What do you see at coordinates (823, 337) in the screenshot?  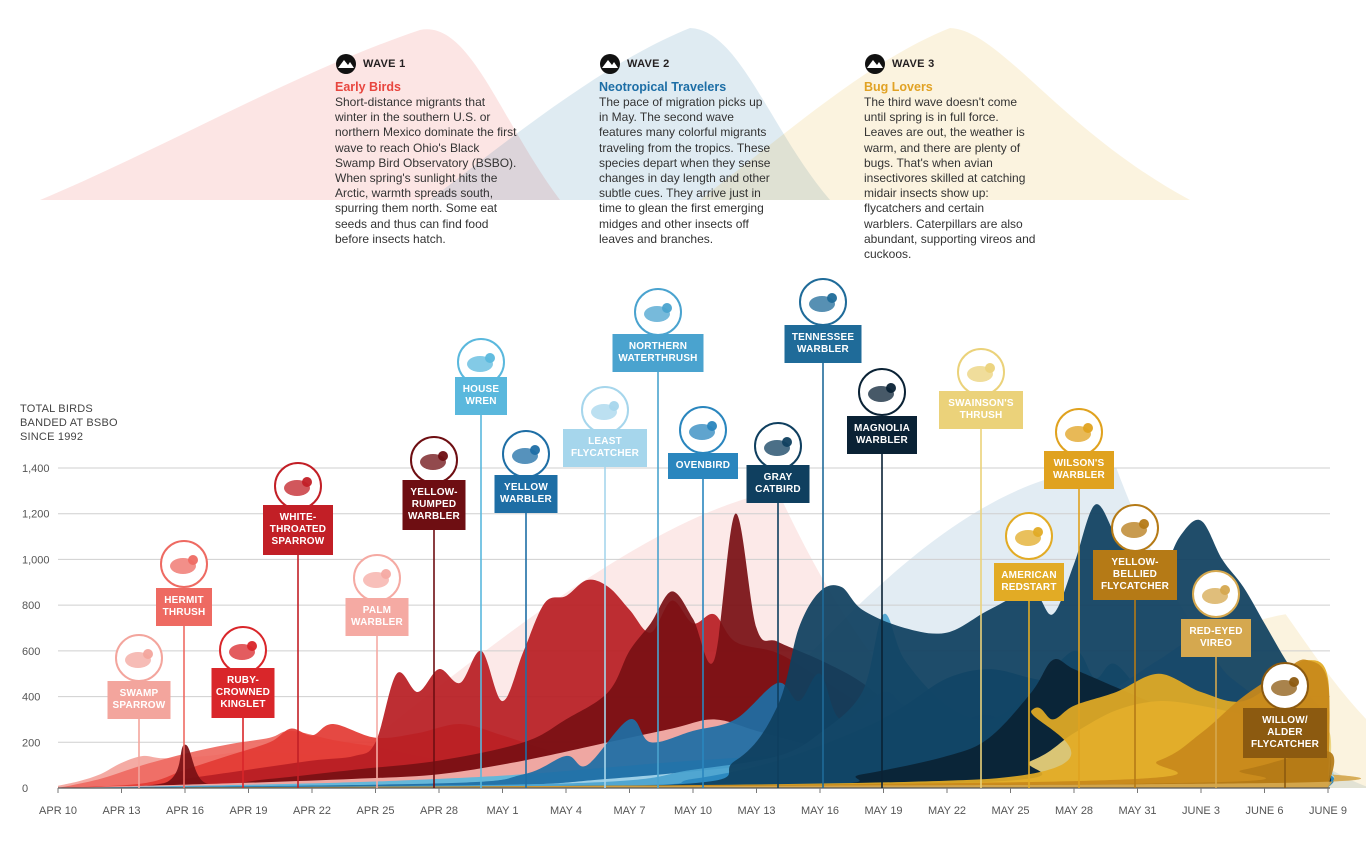 I see `species-name: TENNESSEE` at bounding box center [823, 337].